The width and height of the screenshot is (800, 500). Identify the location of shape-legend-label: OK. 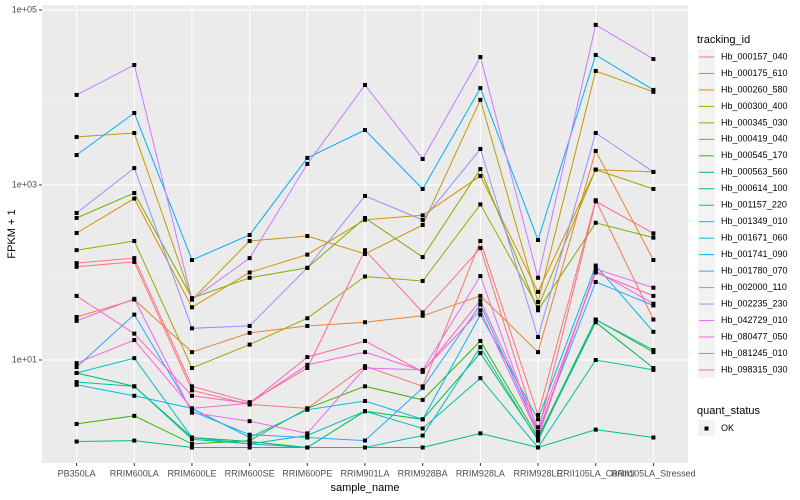
(727, 428).